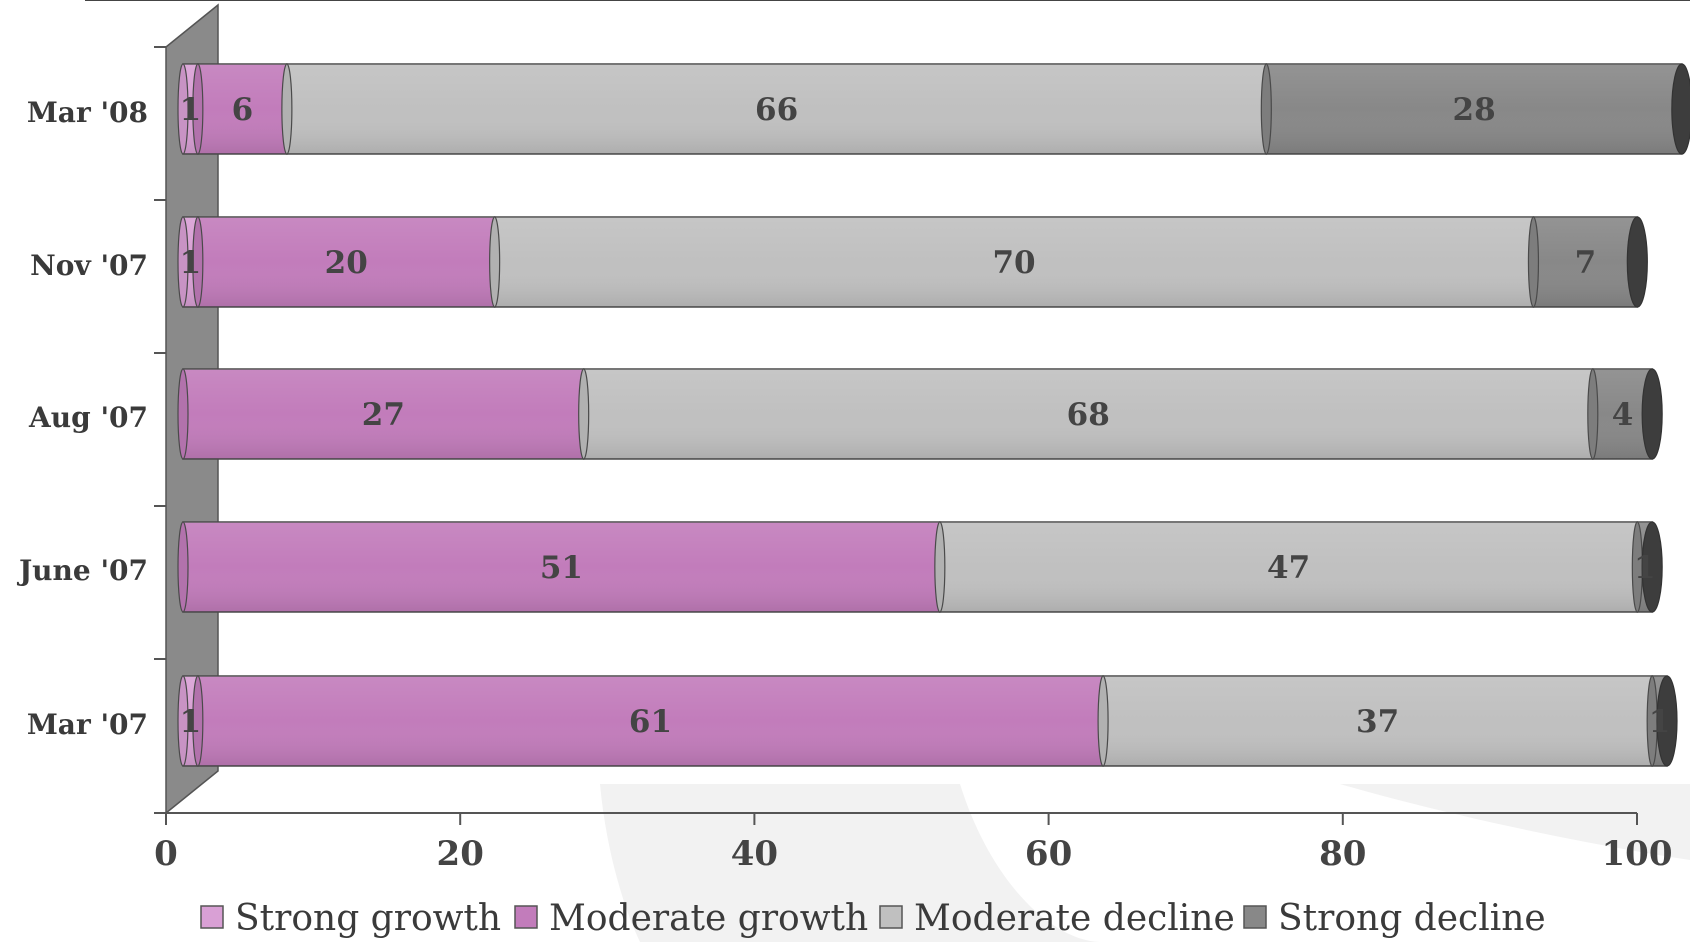  What do you see at coordinates (212, 917) in the screenshot?
I see `legend-swatch-strong-growth` at bounding box center [212, 917].